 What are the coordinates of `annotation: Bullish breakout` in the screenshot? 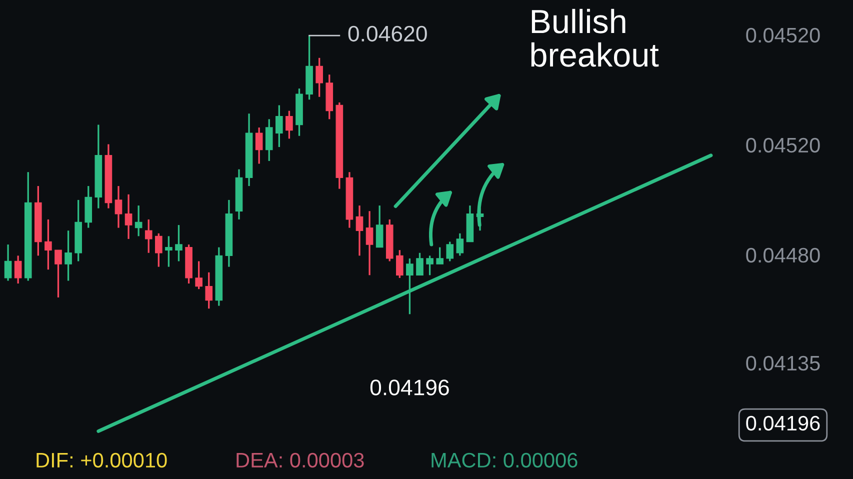 It's located at (595, 37).